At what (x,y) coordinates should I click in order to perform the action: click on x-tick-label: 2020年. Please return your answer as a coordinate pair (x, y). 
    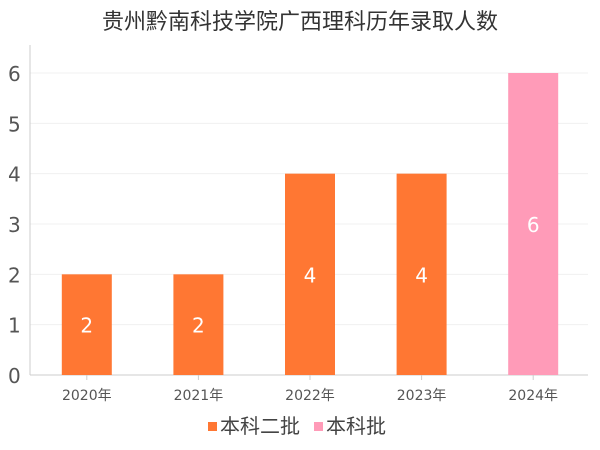
    Looking at the image, I should click on (87, 396).